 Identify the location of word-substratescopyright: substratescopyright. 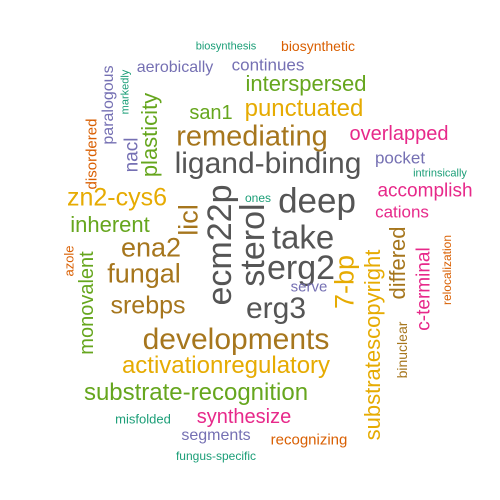
(372, 345).